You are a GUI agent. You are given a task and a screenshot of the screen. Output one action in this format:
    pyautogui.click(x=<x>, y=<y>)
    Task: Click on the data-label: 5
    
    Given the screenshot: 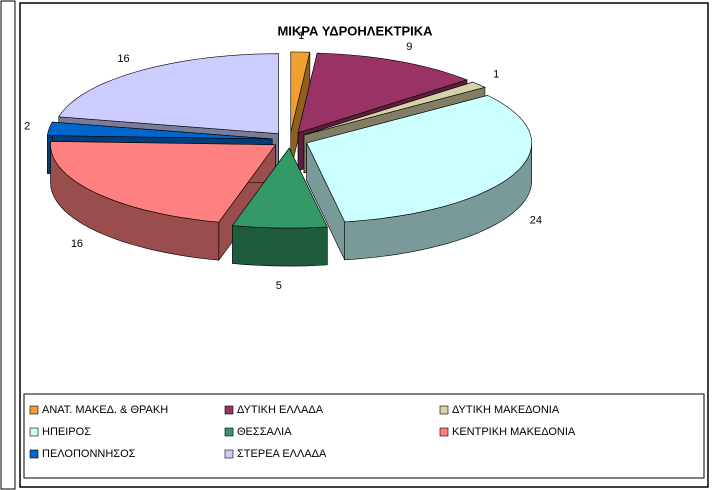 What is the action you would take?
    pyautogui.click(x=279, y=286)
    